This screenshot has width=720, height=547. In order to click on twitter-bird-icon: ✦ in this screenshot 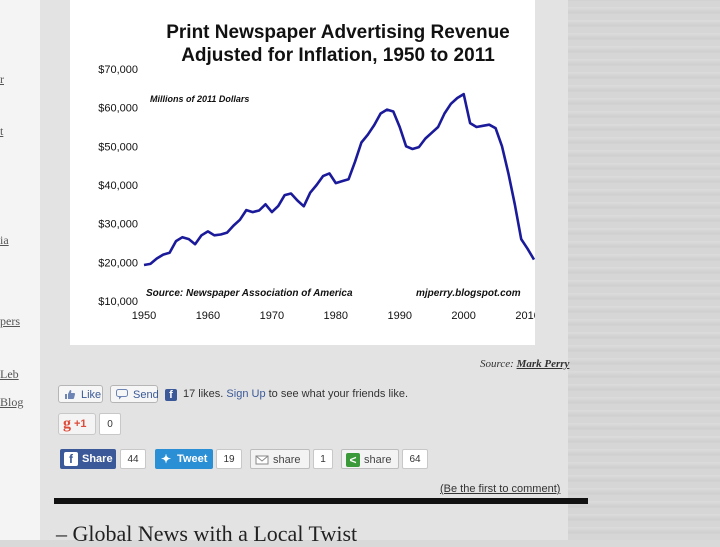, I will do `click(166, 459)`.